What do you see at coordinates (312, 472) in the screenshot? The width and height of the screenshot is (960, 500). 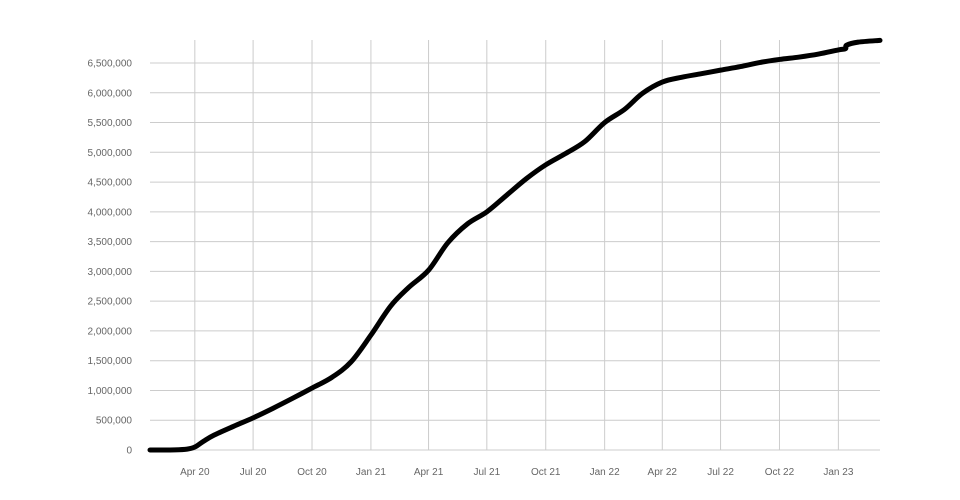 I see `x-tick-label: Oct 20` at bounding box center [312, 472].